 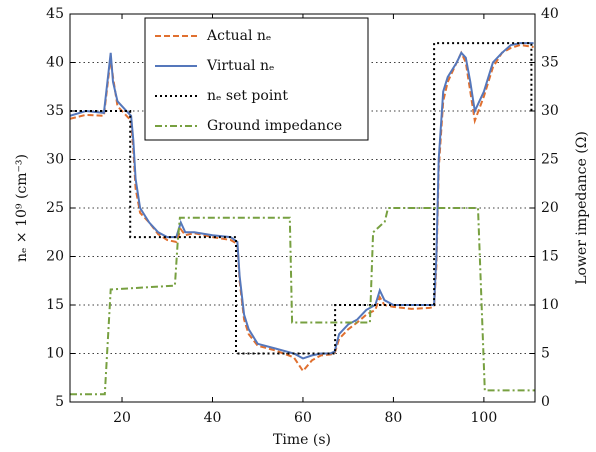 I want to click on x-tick-label: 100, so click(x=484, y=418).